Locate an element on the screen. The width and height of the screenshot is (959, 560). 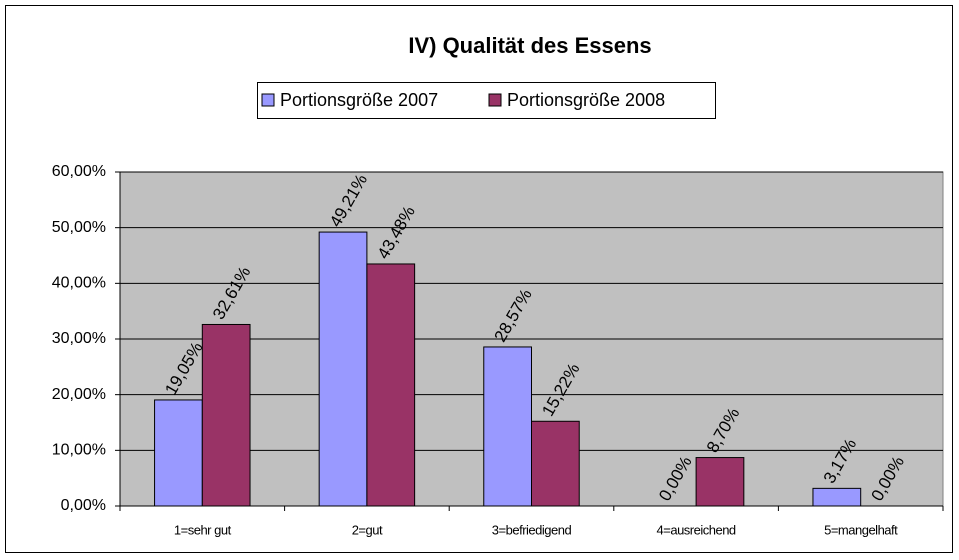
chart-title: IV) Qualität des Essens is located at coordinates (529, 45).